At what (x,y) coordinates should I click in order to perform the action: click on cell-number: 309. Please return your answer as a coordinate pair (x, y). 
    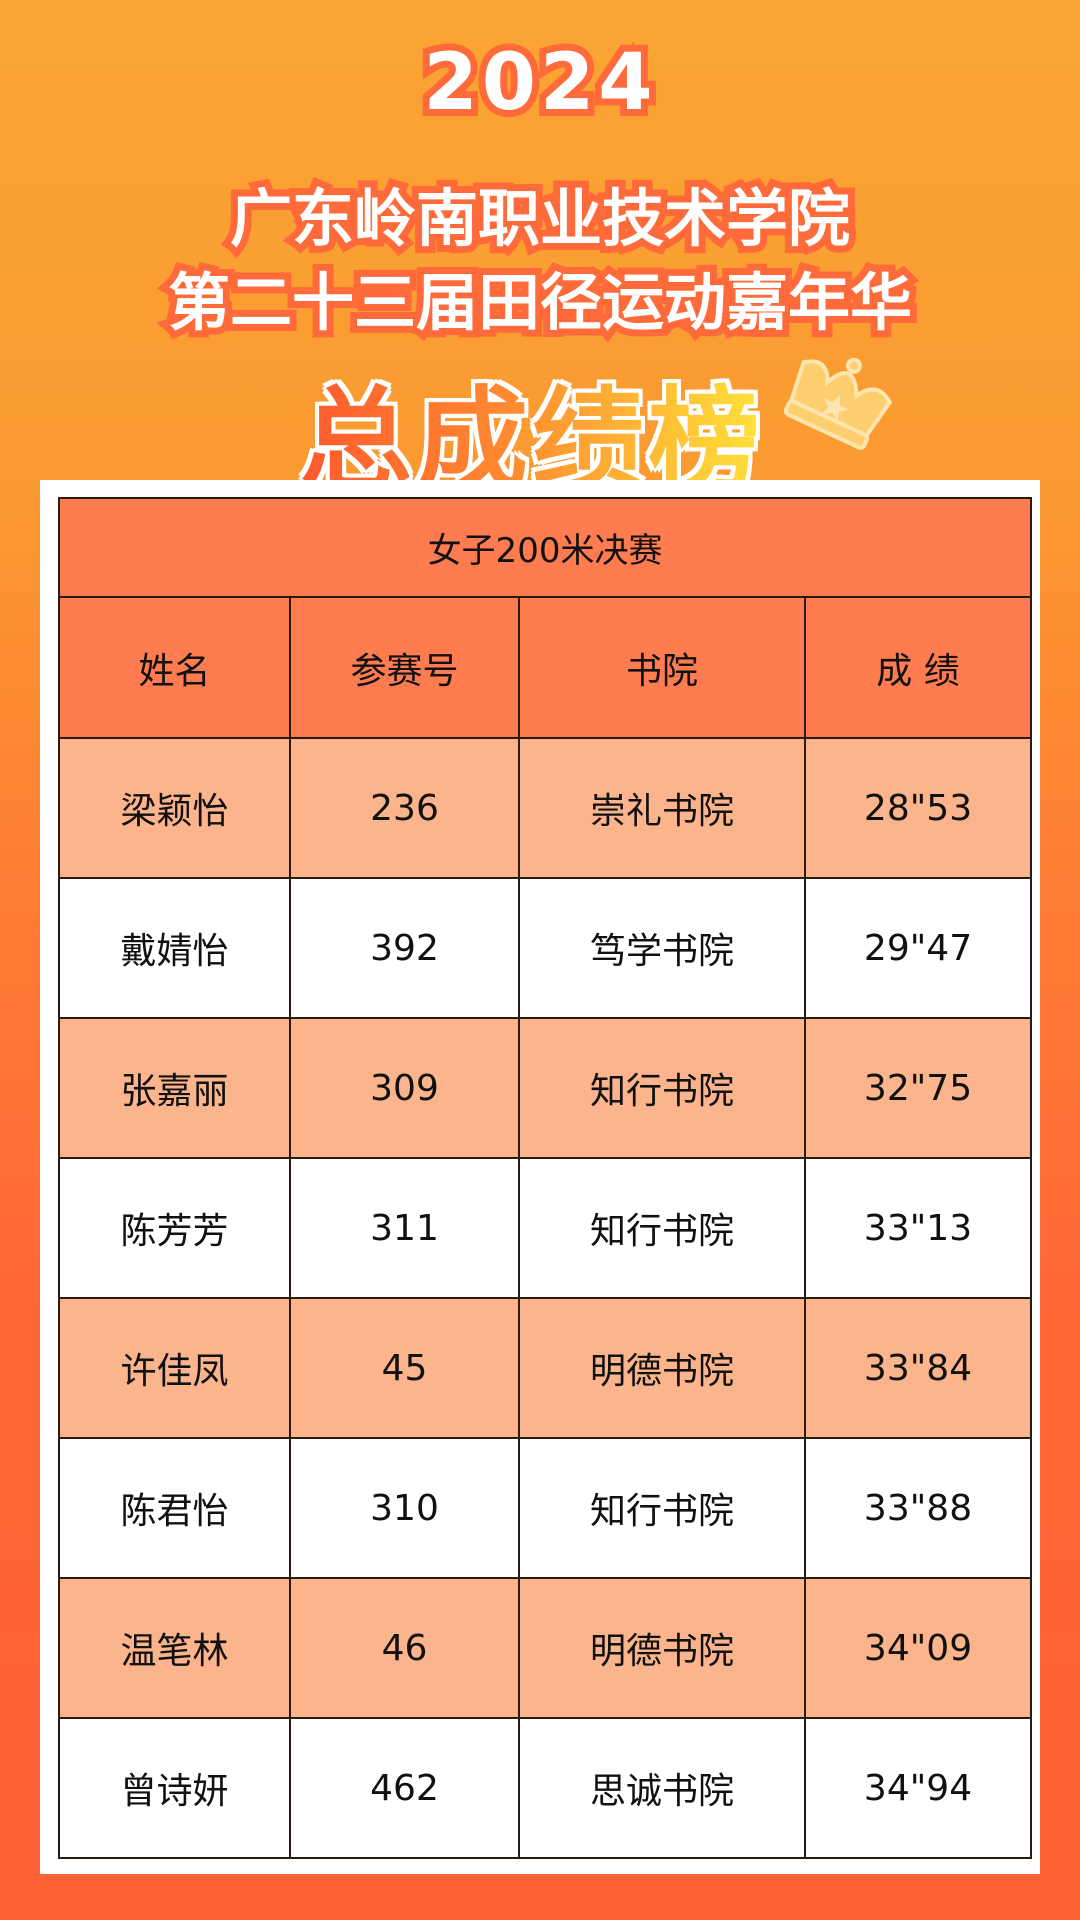
    Looking at the image, I should click on (404, 1088).